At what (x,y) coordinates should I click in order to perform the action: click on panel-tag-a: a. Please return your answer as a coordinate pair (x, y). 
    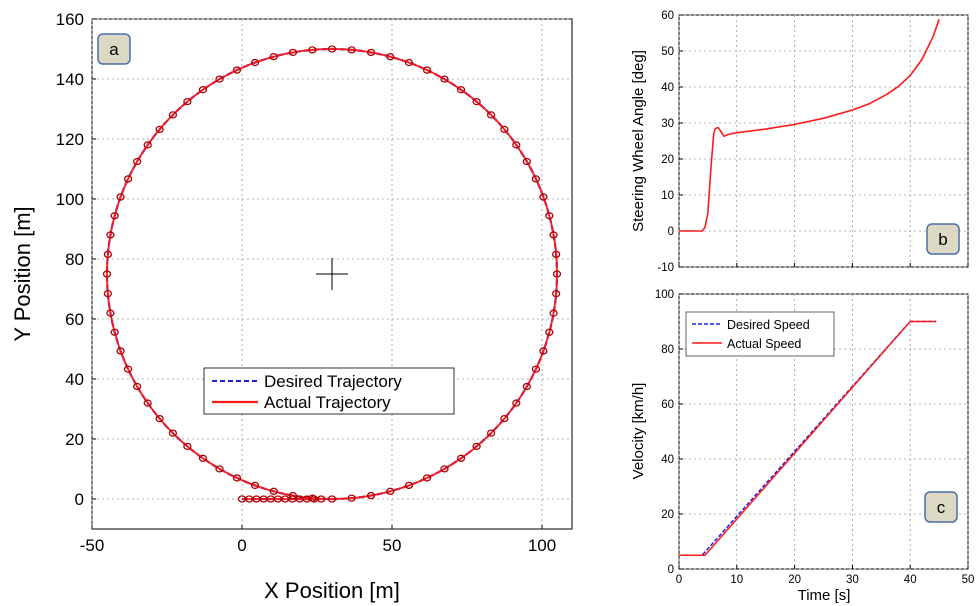
    Looking at the image, I should click on (114, 49).